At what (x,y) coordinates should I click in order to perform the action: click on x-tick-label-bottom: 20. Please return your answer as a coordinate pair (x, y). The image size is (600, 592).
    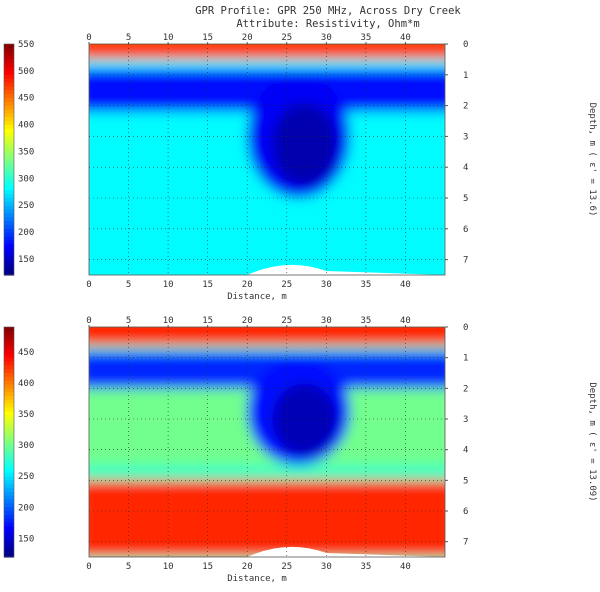
    Looking at the image, I should click on (247, 567).